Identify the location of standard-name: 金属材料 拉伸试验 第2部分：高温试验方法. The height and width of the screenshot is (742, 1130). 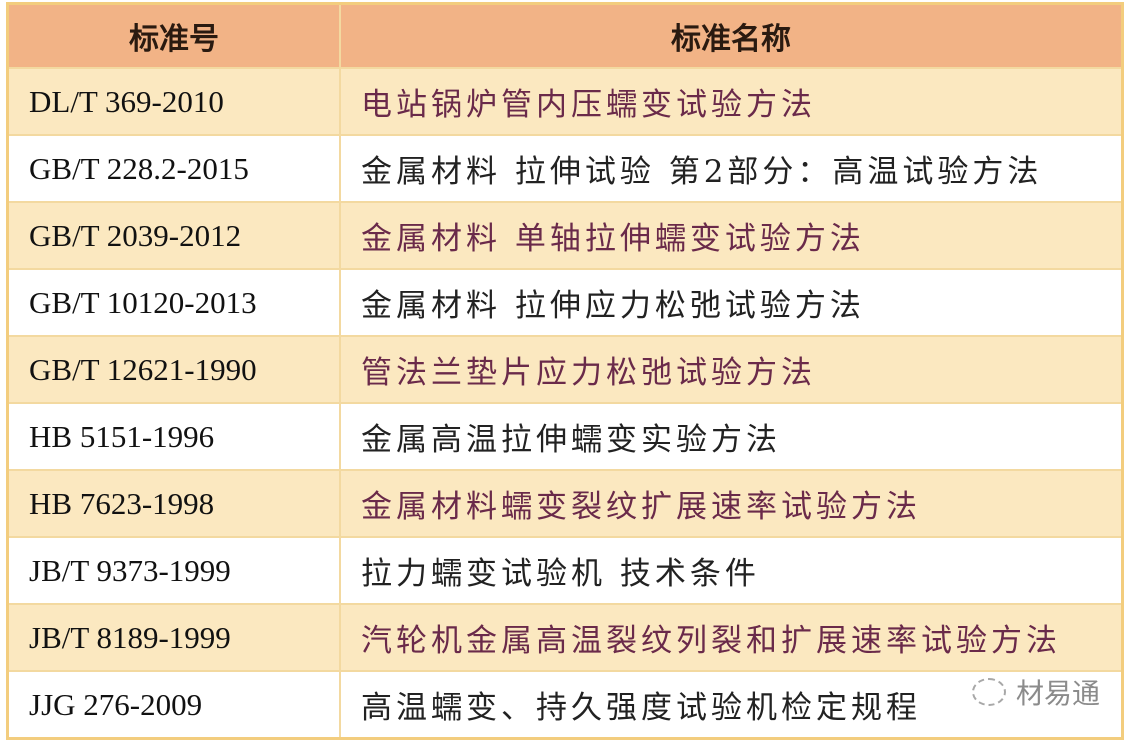
(731, 168).